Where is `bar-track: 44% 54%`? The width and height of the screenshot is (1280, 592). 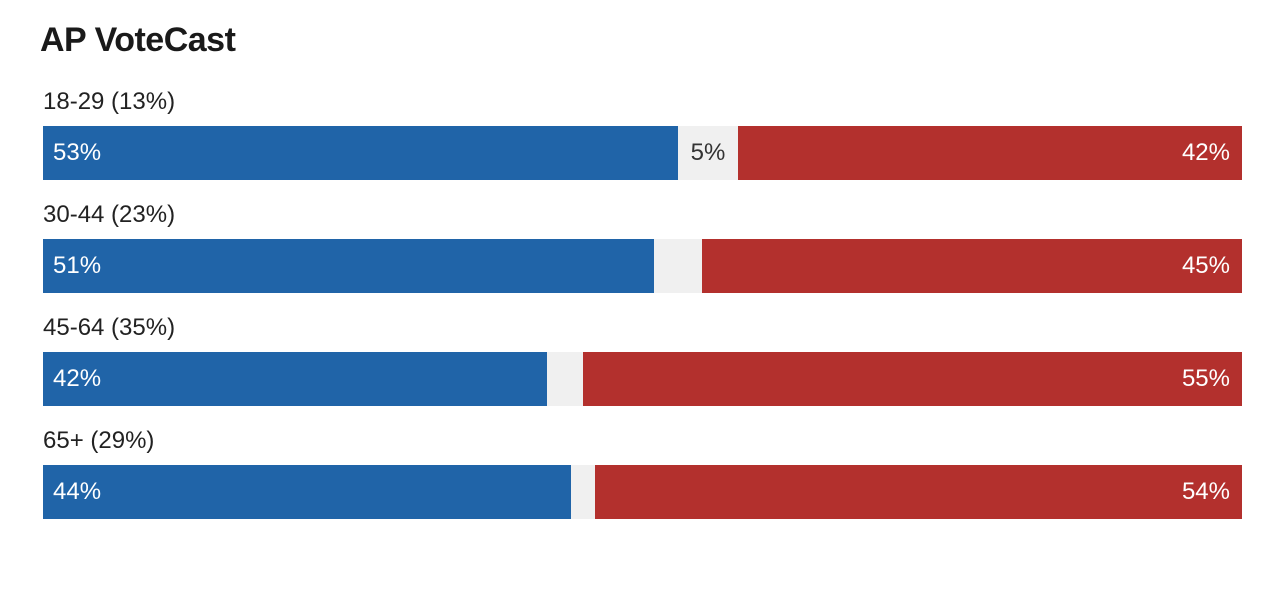
bar-track: 44% 54% is located at coordinates (642, 492).